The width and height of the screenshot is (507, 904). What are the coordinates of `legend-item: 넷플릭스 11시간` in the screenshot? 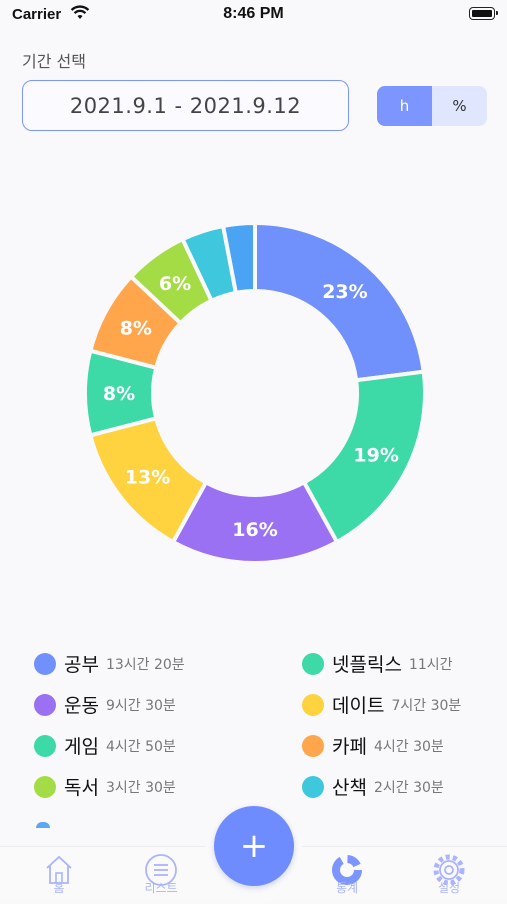 It's located at (377, 663).